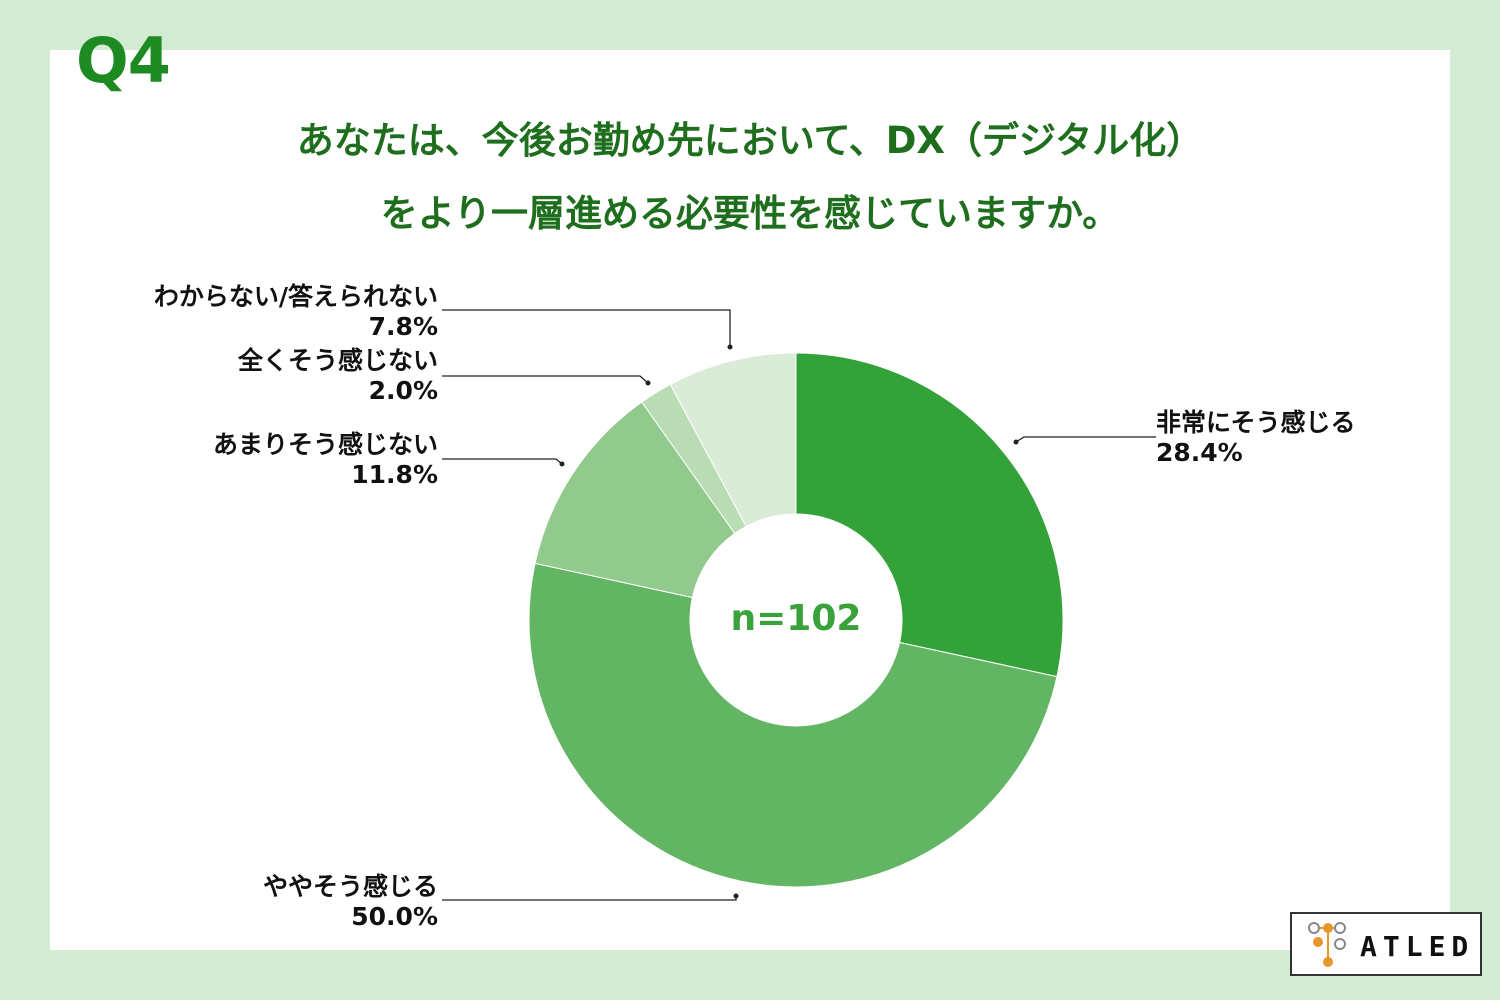  What do you see at coordinates (123, 60) in the screenshot?
I see `question-number: Q4` at bounding box center [123, 60].